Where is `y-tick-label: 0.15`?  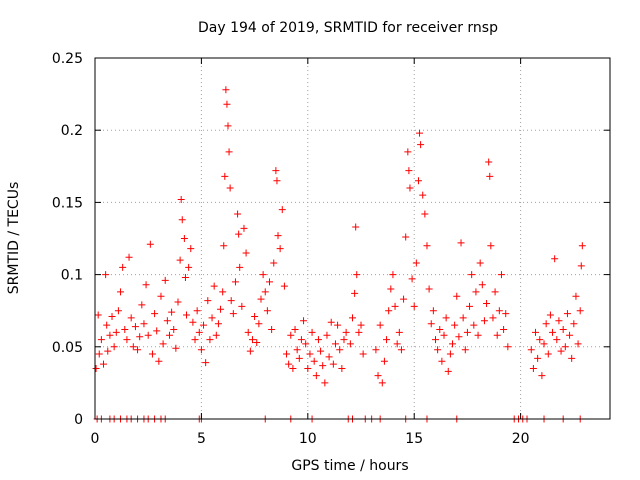
y-tick-label: 0.15 is located at coordinates (67, 203).